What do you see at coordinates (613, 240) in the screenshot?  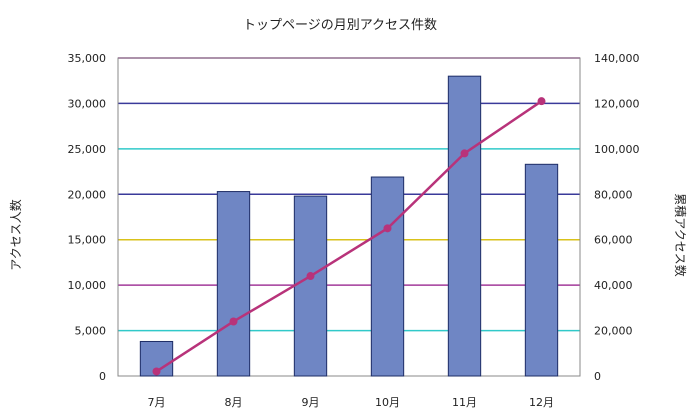 I see `y-tick-label-right: 60,000` at bounding box center [613, 240].